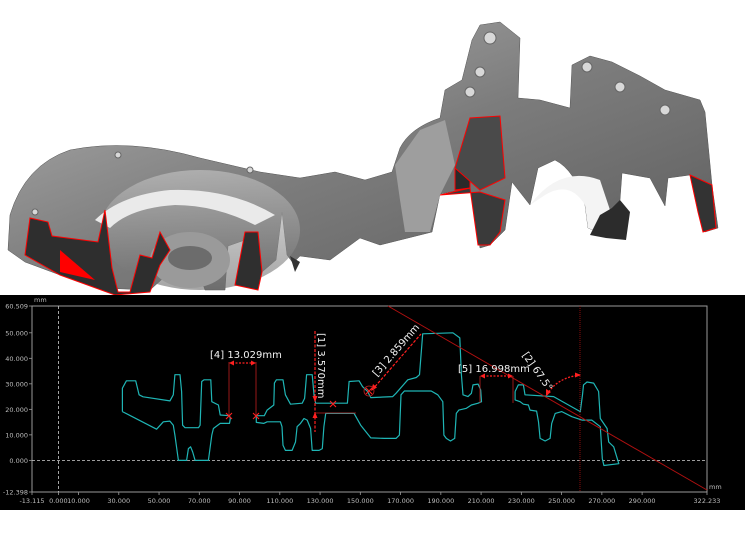 The width and height of the screenshot is (745, 546). Describe the element at coordinates (16, 435) in the screenshot. I see `y-tick-label: 10.000` at that location.